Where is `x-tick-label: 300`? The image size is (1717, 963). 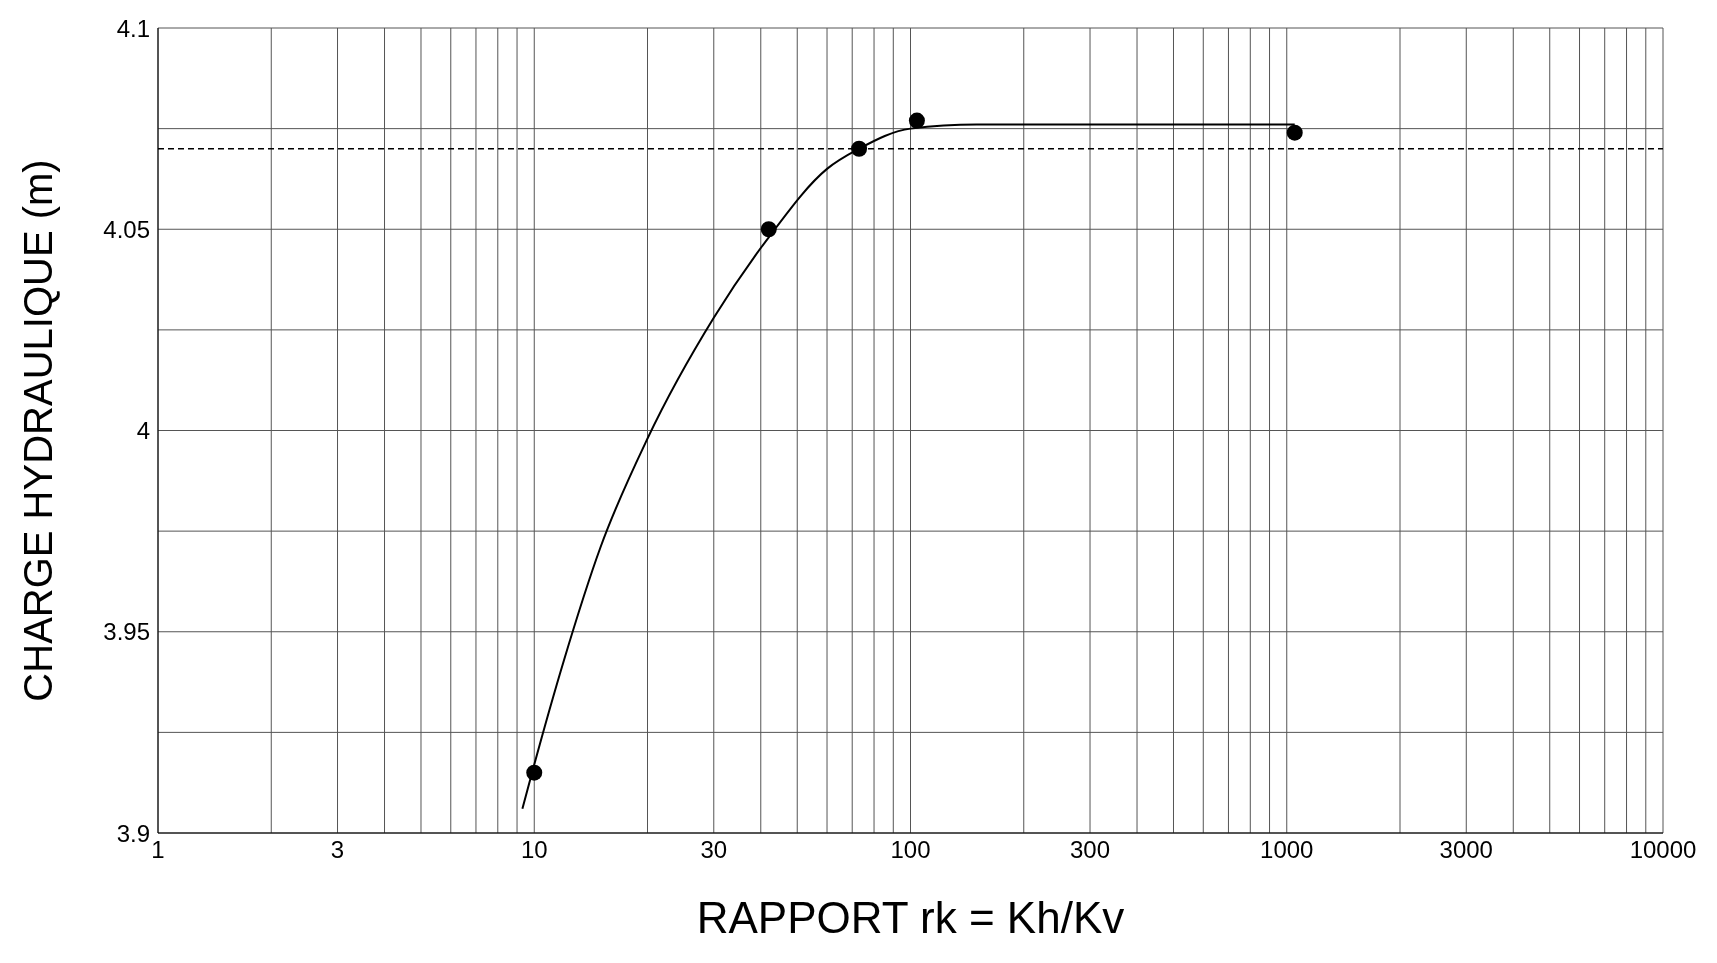
x-tick-label: 300 is located at coordinates (1090, 850).